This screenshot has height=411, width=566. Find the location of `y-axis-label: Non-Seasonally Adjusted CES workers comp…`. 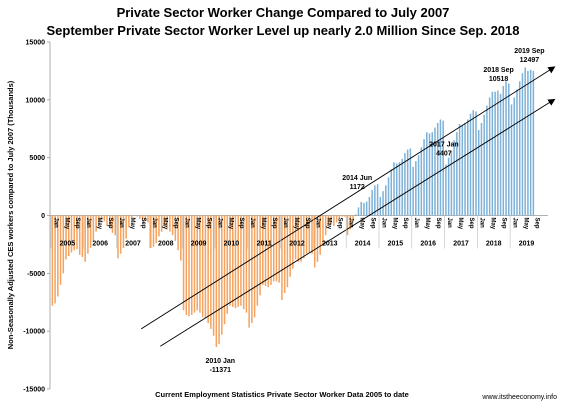

y-axis-label: Non-Seasonally Adjusted CES workers comp… is located at coordinates (10, 214).